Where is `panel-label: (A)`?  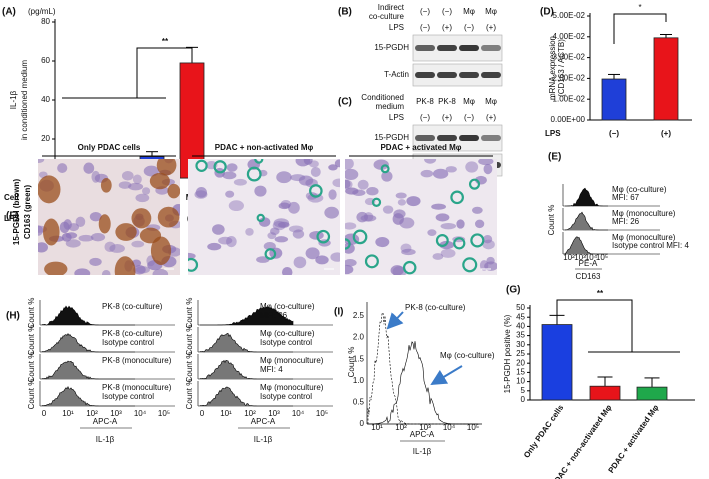 panel-label: (A) is located at coordinates (9, 12).